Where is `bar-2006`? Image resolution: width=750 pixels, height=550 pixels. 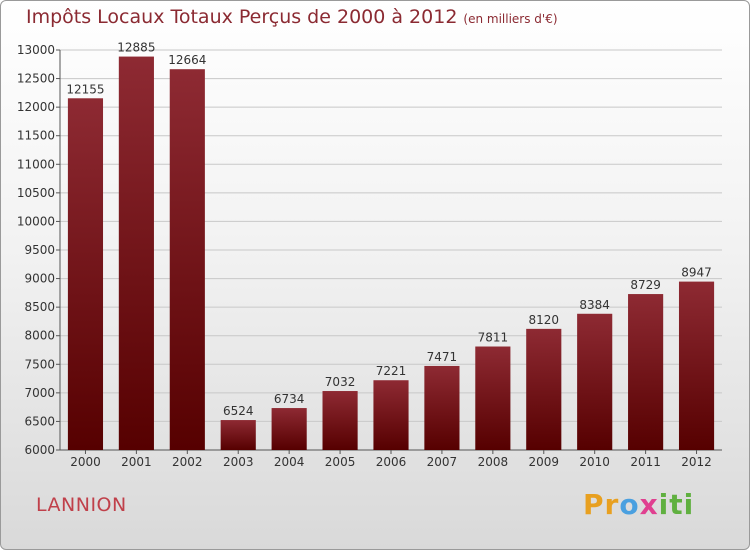
bar-2006 is located at coordinates (391, 415).